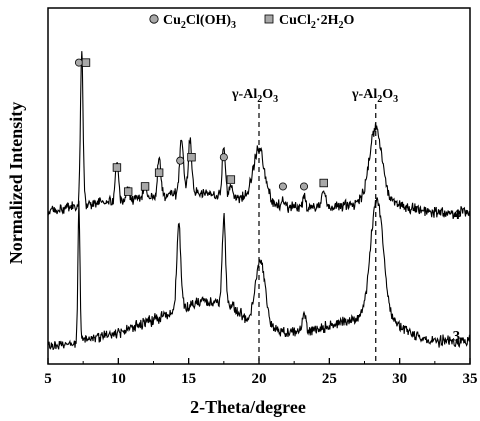 This screenshot has height=421, width=480. What do you see at coordinates (329, 379) in the screenshot?
I see `x-tick-label: 25` at bounding box center [329, 379].